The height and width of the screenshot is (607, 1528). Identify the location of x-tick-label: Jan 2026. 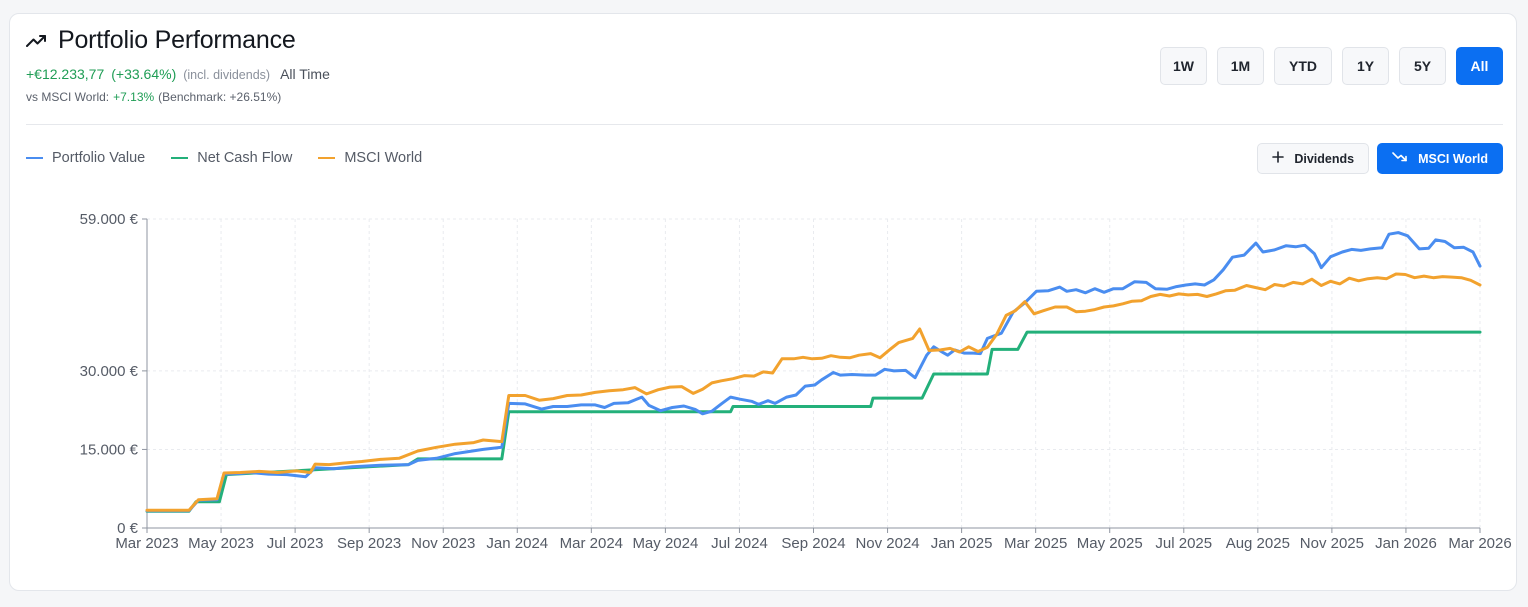
(1406, 543).